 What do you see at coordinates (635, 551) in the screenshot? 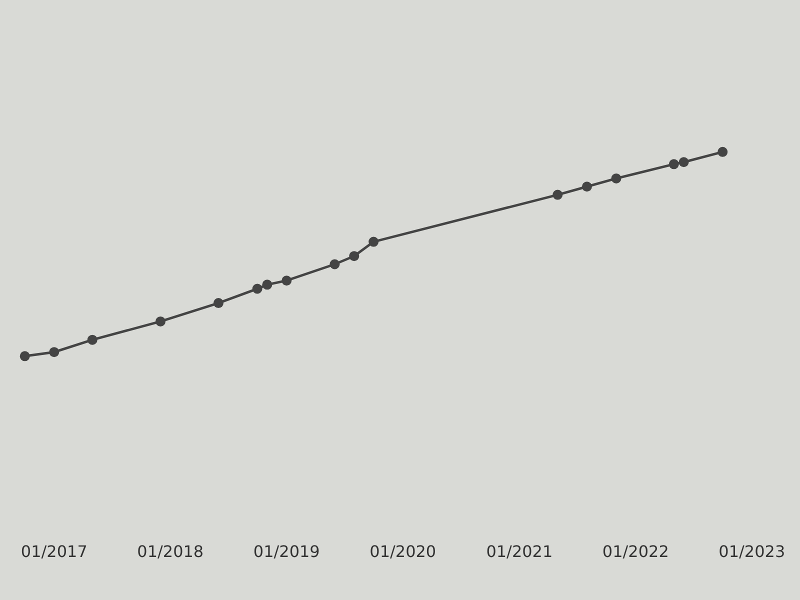
I see `x-tick-label: 01/2022` at bounding box center [635, 551].